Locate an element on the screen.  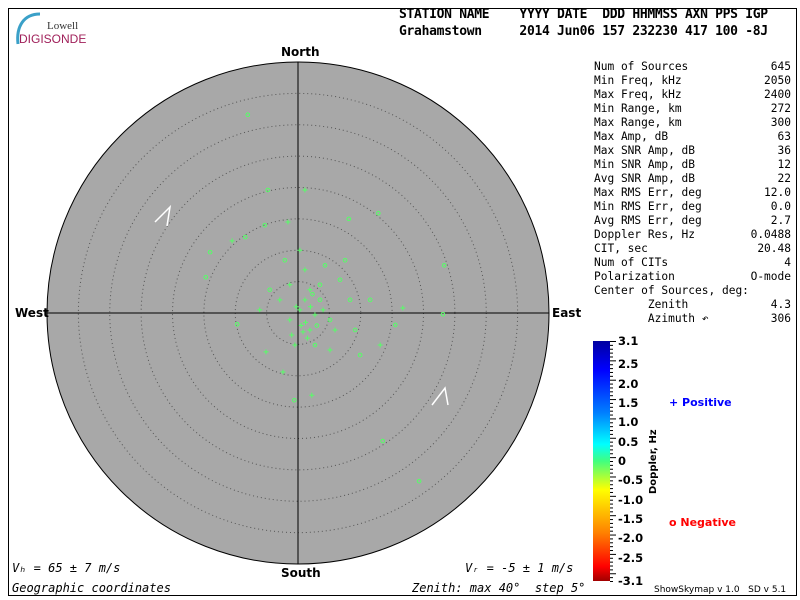
colorbar-tick-label: 1.5 is located at coordinates (628, 402).